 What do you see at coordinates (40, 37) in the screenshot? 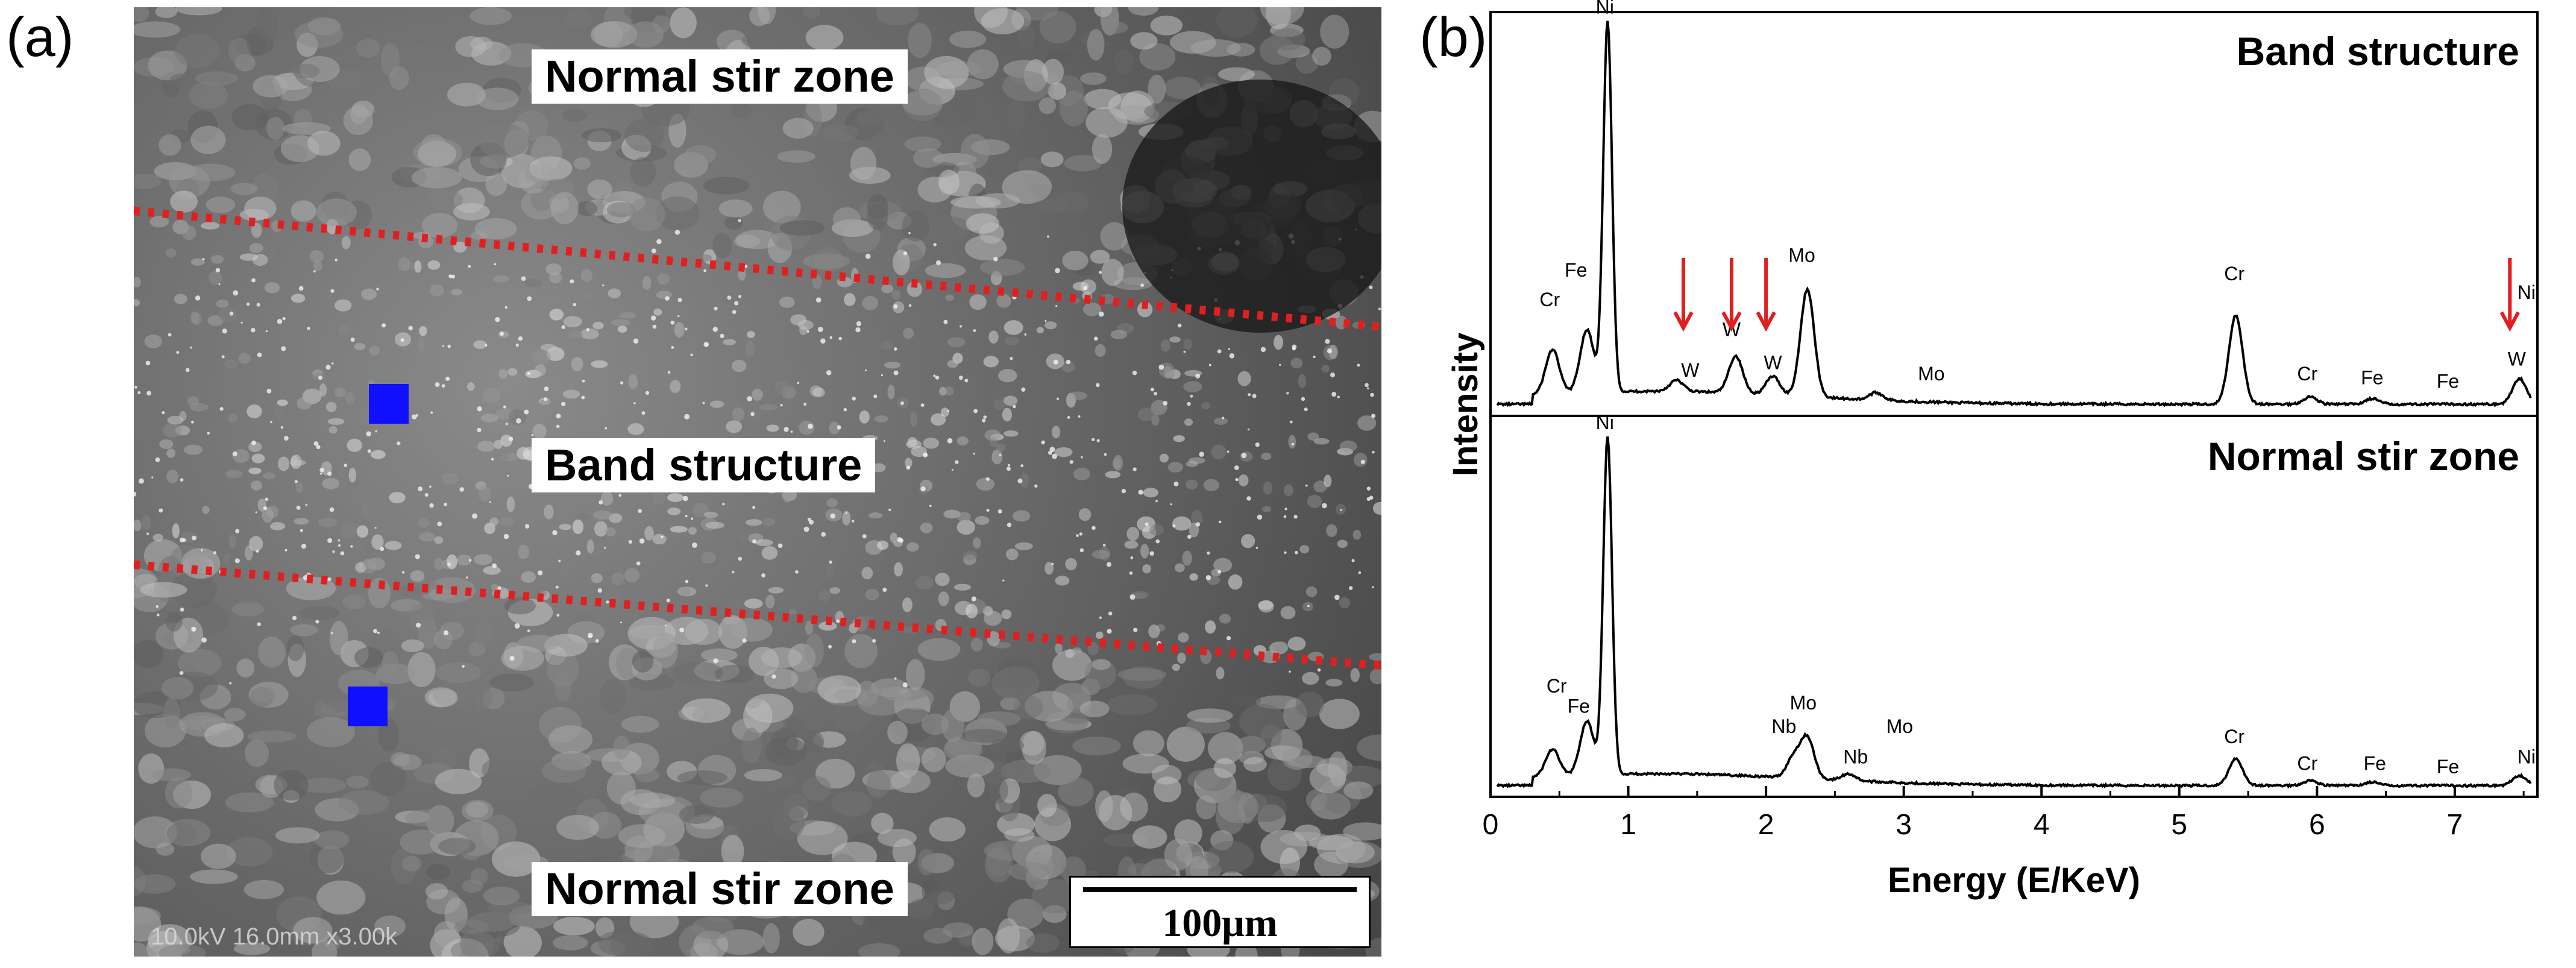
I see `panel-a-label: (a)` at bounding box center [40, 37].